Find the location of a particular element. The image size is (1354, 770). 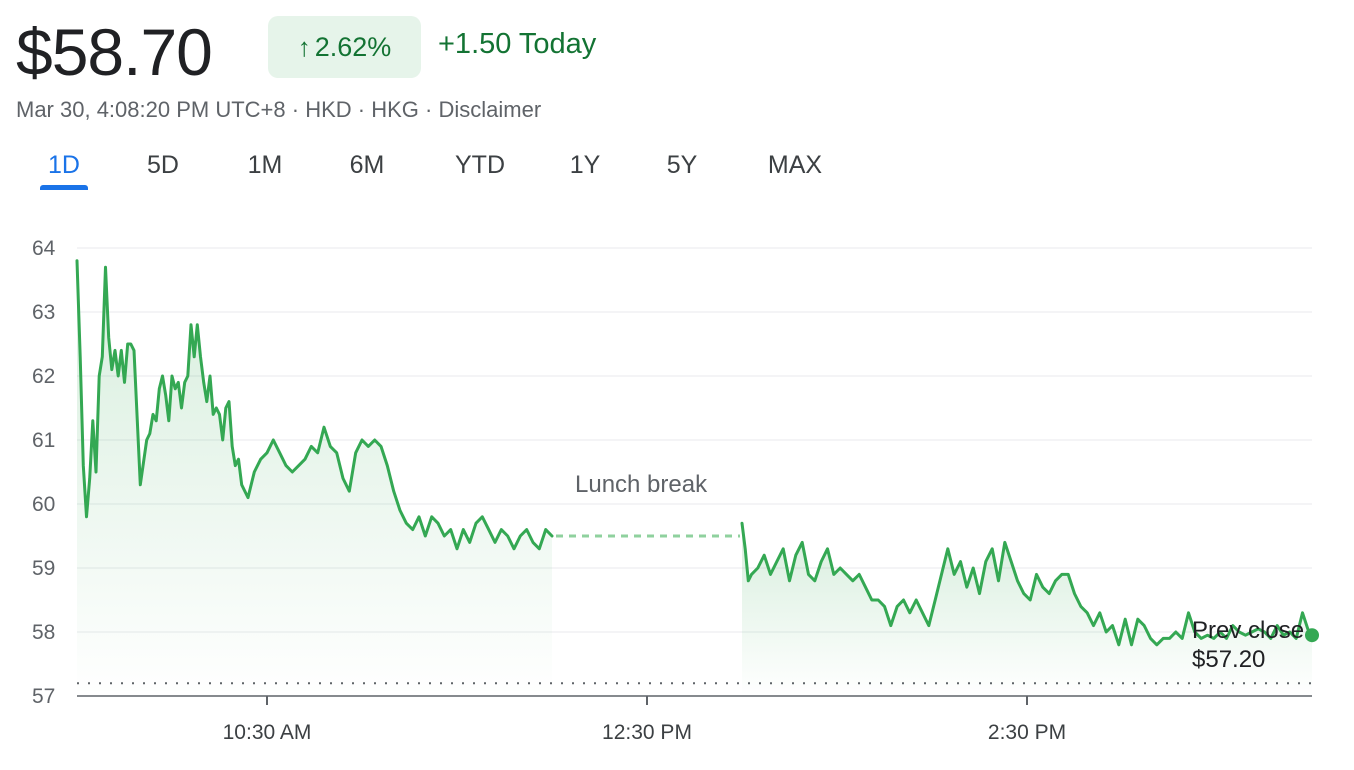

tab-1y: 1Y is located at coordinates (585, 165).